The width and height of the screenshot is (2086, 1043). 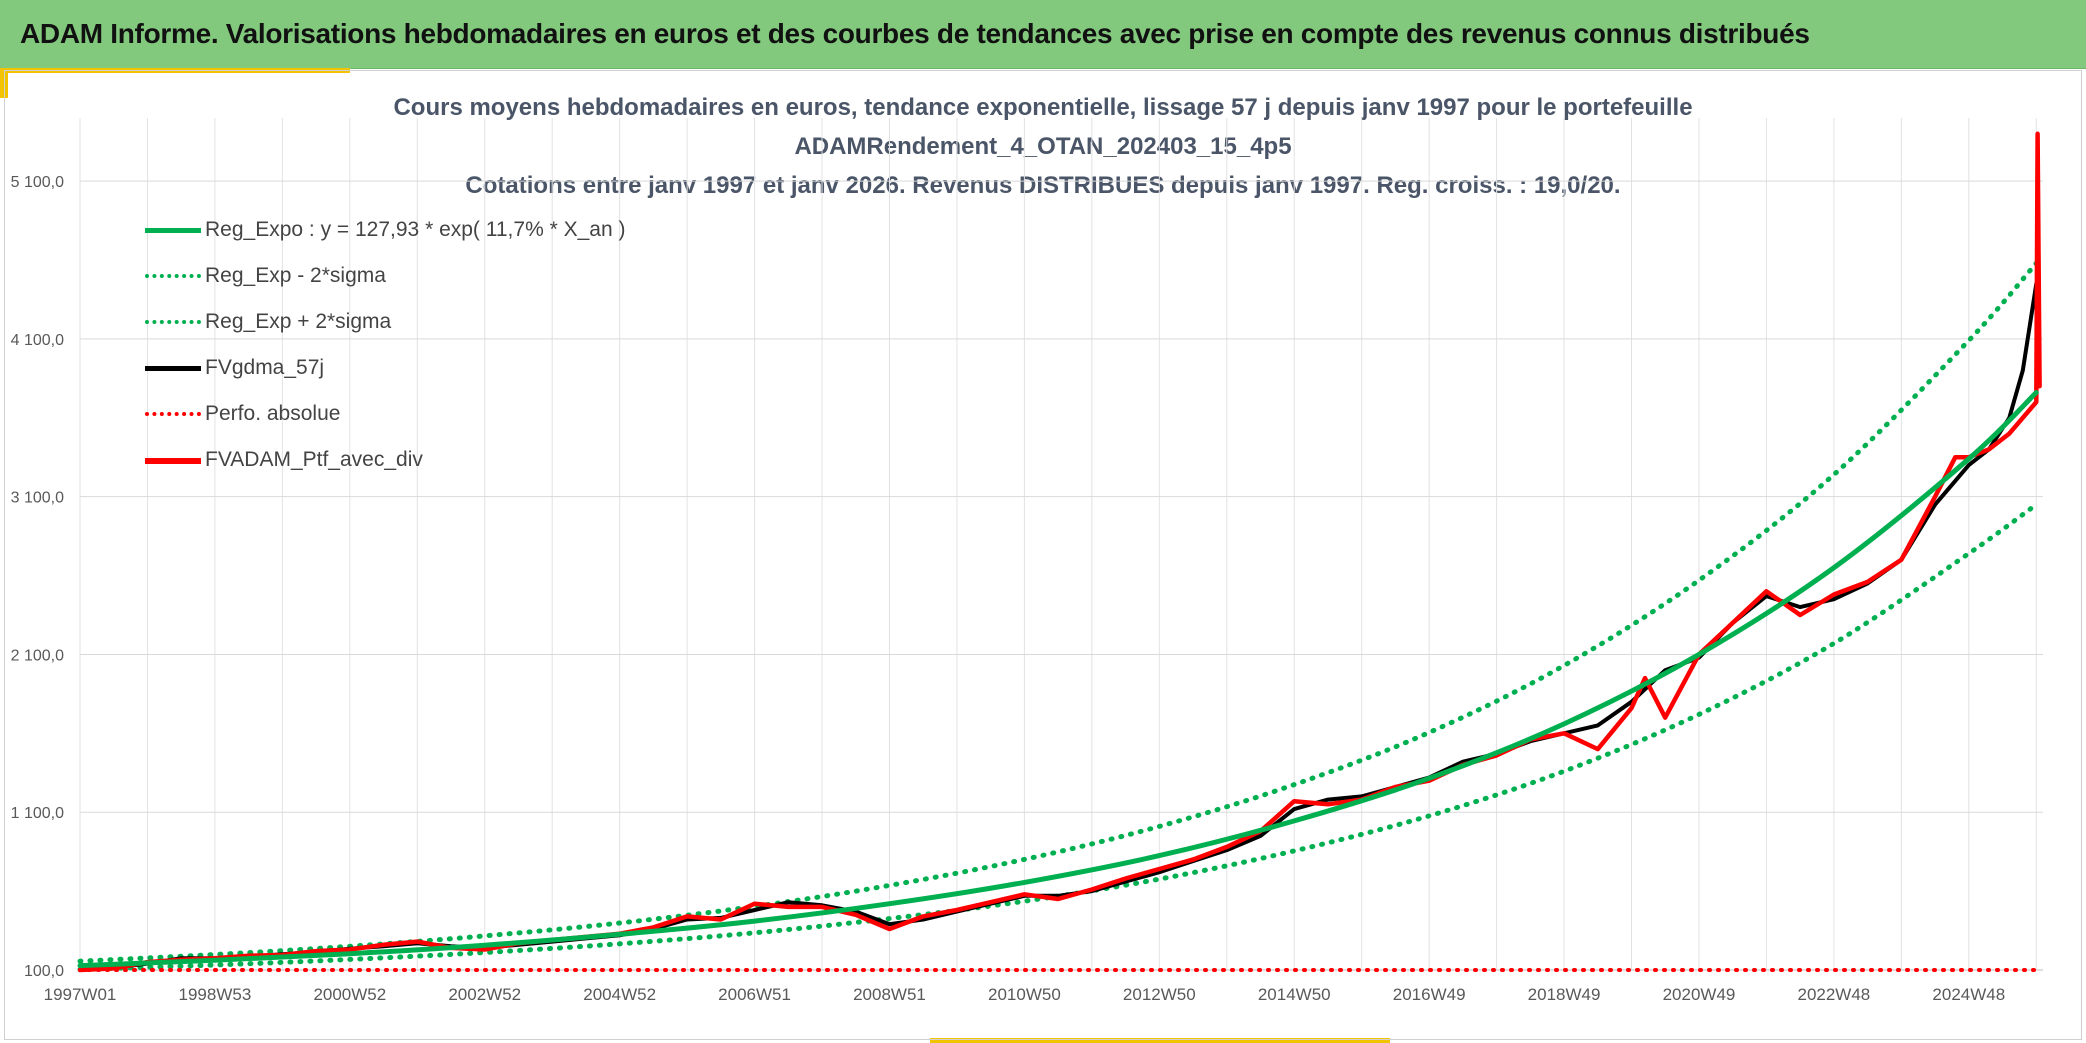 What do you see at coordinates (1968, 994) in the screenshot?
I see `x-tick-label: 2024W48` at bounding box center [1968, 994].